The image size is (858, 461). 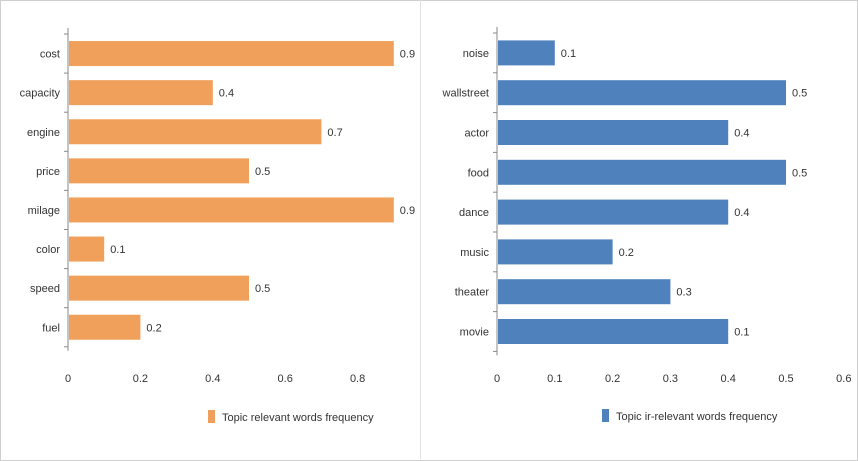 I want to click on category-label: cost, so click(x=50, y=55).